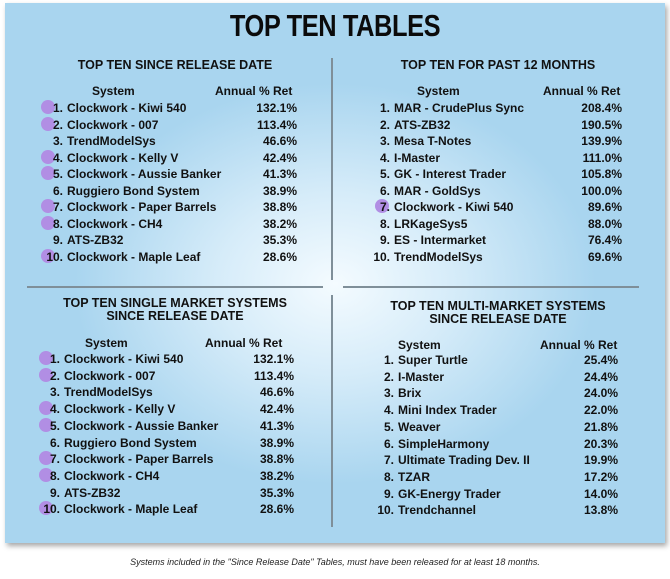  Describe the element at coordinates (498, 428) in the screenshot. I see `table-row: 5. Weaver 21.8%` at that location.